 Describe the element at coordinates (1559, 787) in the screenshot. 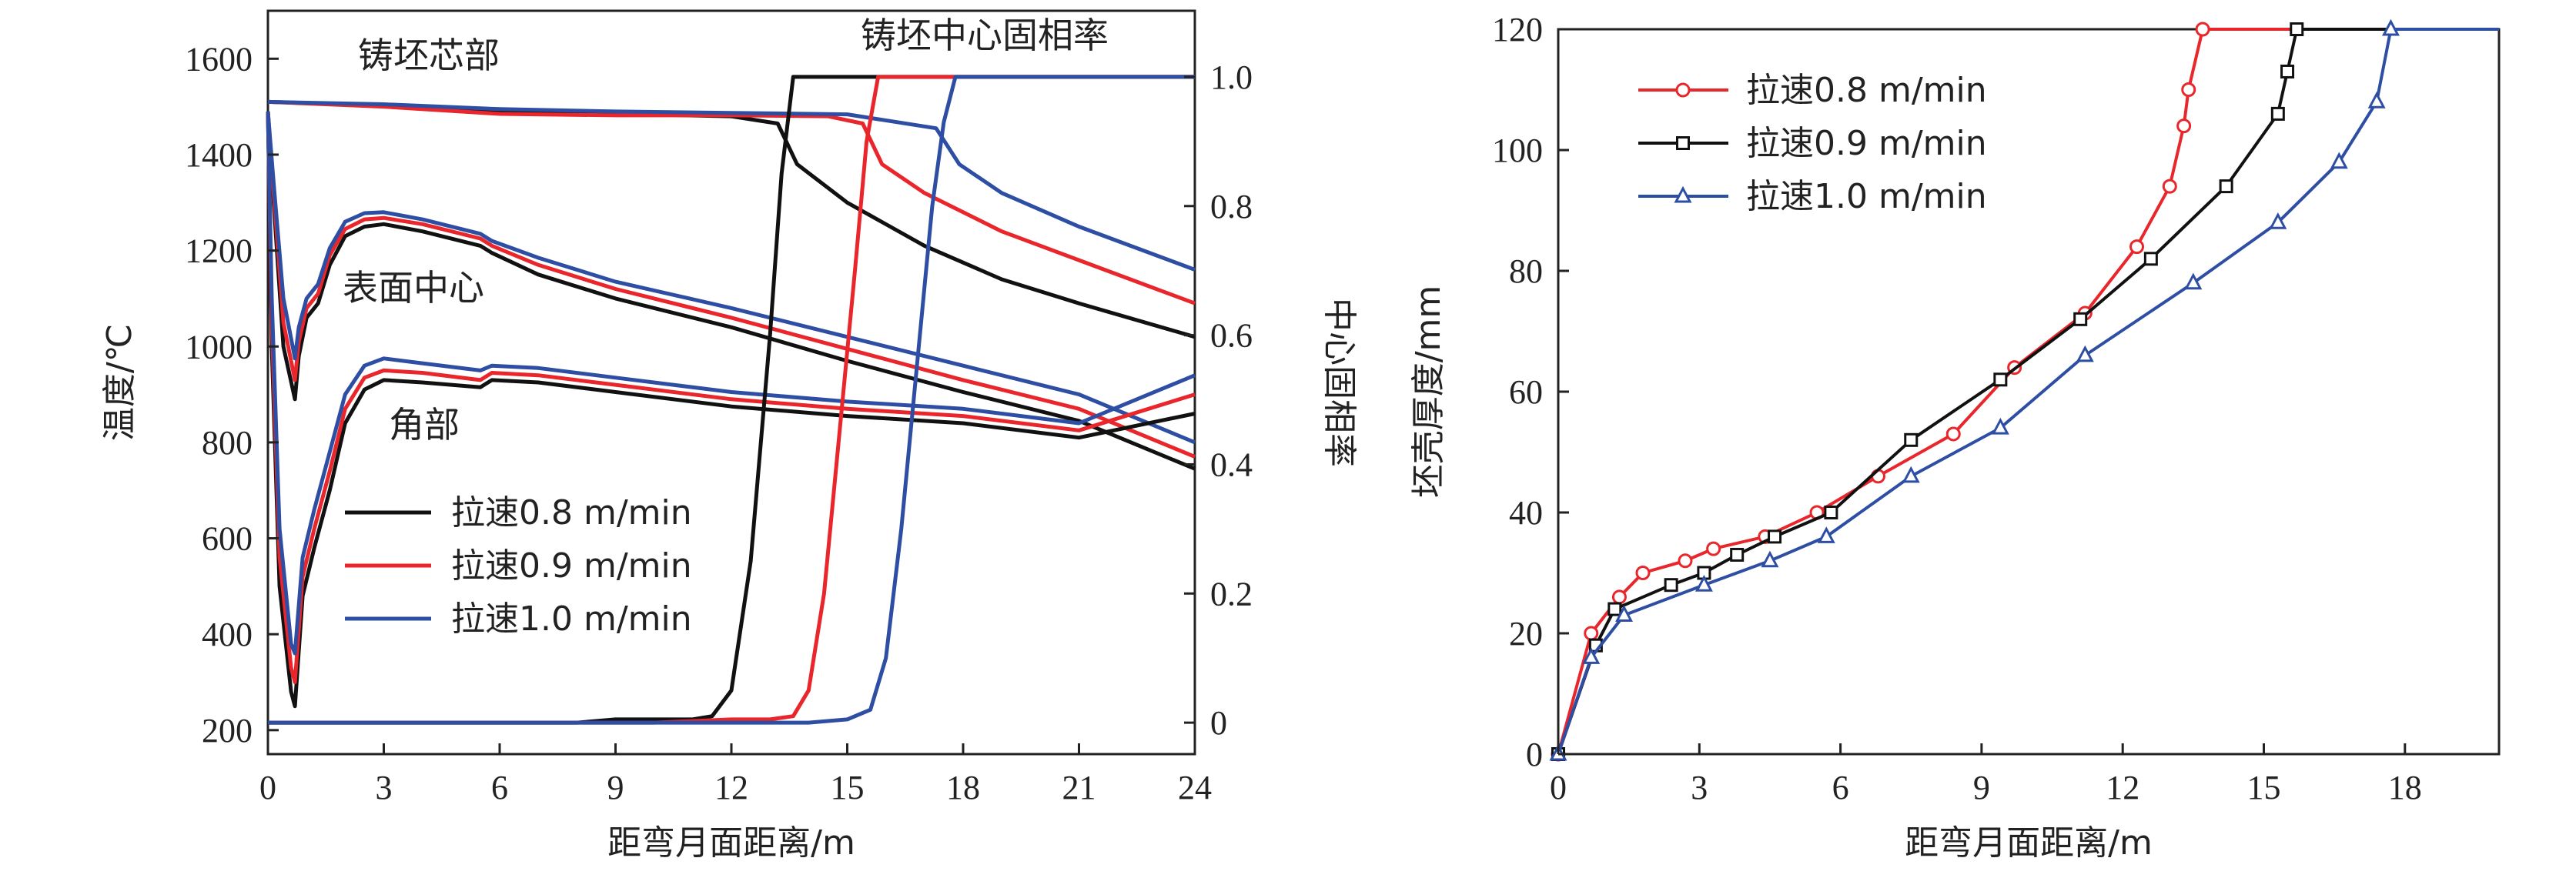

I see `right-x-tick-label: 0` at that location.